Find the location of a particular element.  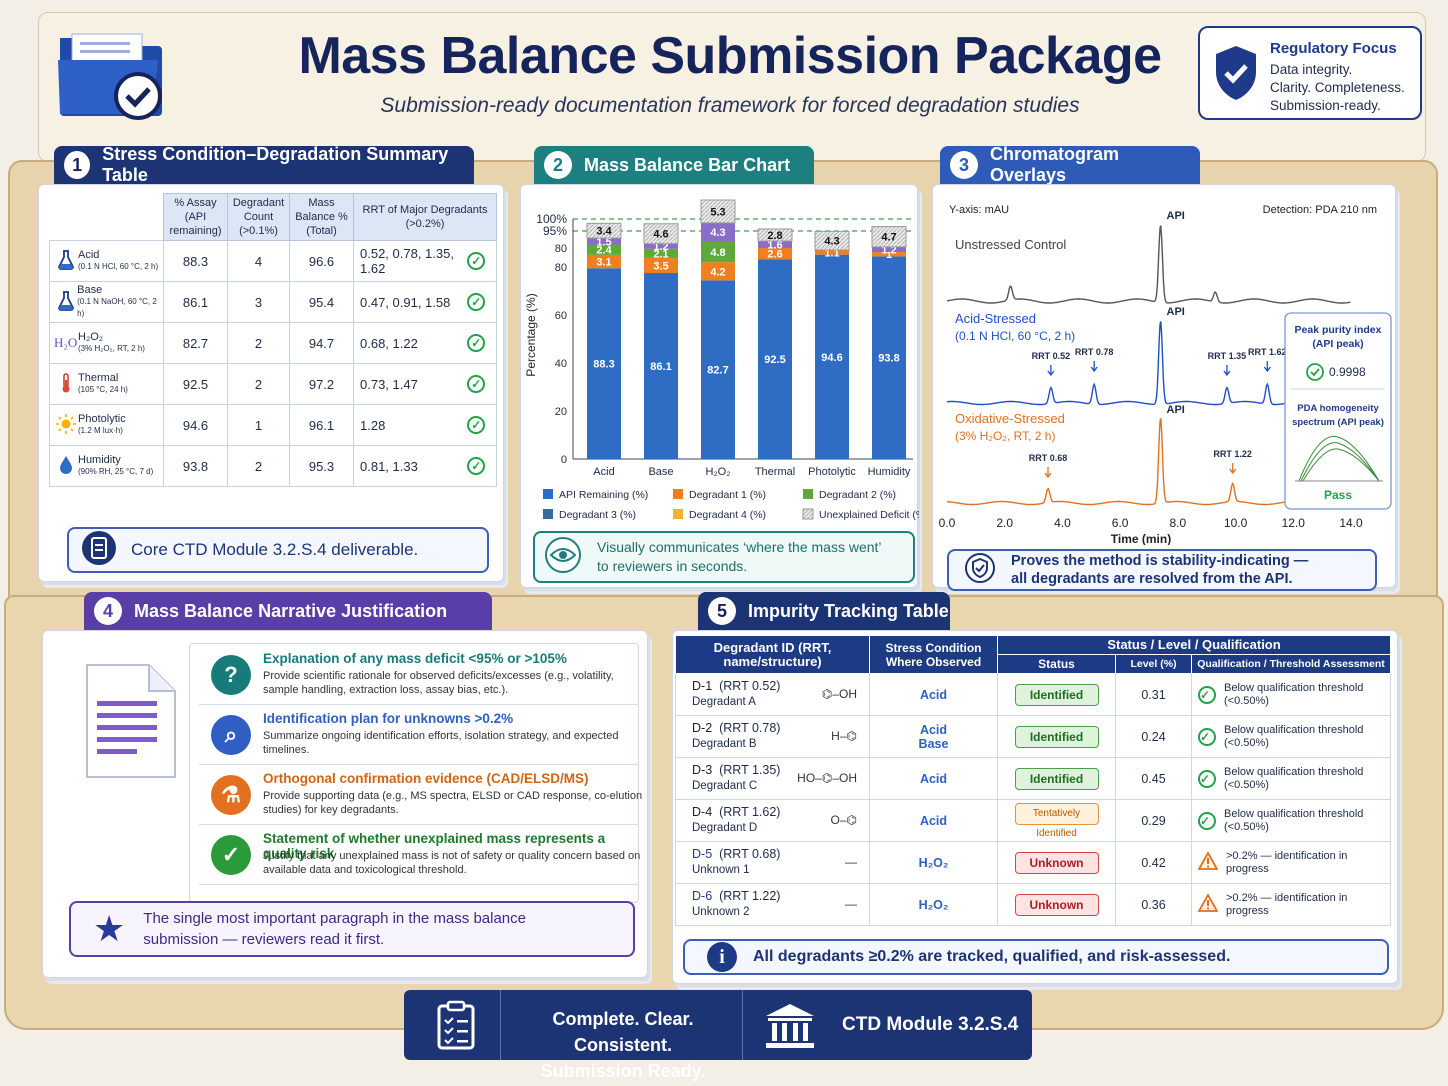

col-header: Qualification / Threshold Assessment is located at coordinates (1291, 664).